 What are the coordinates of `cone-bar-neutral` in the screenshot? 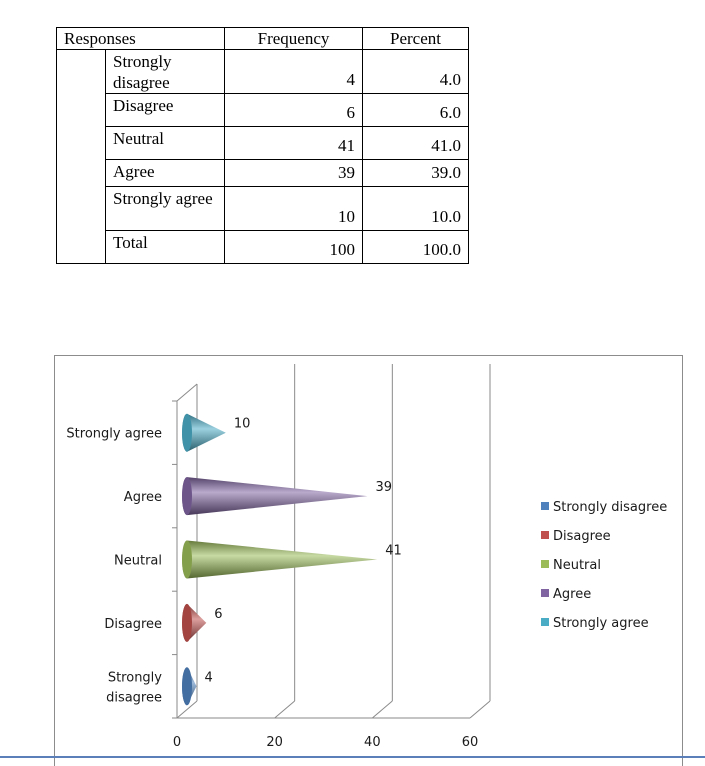 It's located at (280, 559).